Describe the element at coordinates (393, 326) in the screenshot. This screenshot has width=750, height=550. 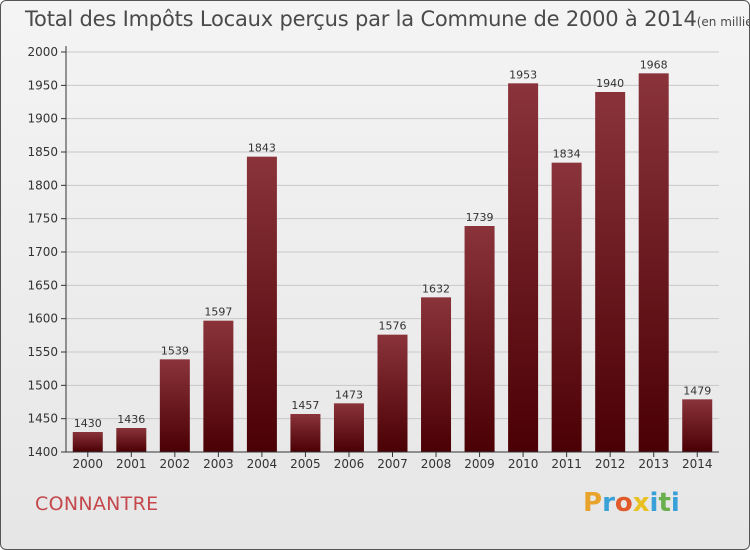
I see `data-label: 1576` at that location.